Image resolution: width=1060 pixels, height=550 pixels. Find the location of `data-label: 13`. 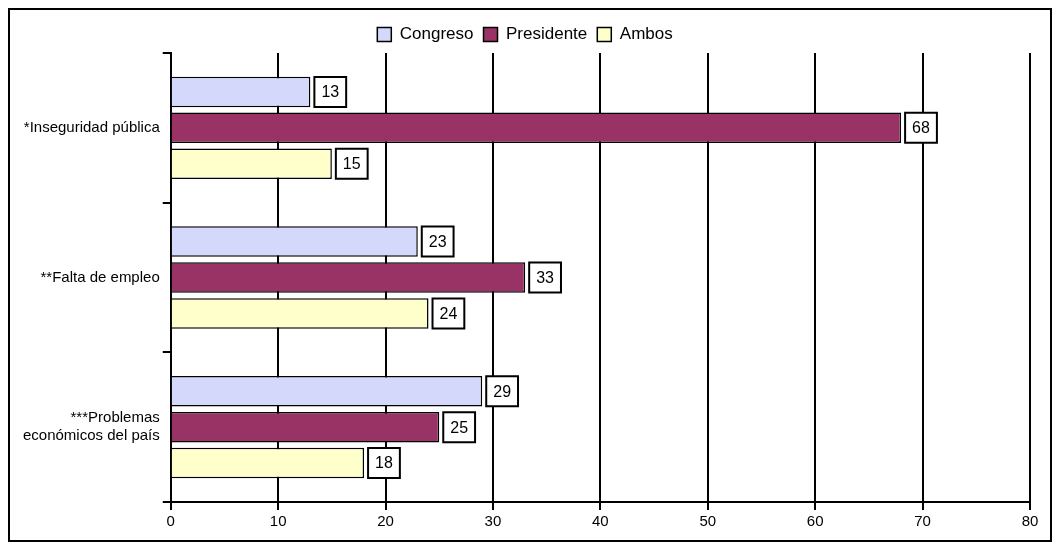

data-label: 13 is located at coordinates (330, 92).